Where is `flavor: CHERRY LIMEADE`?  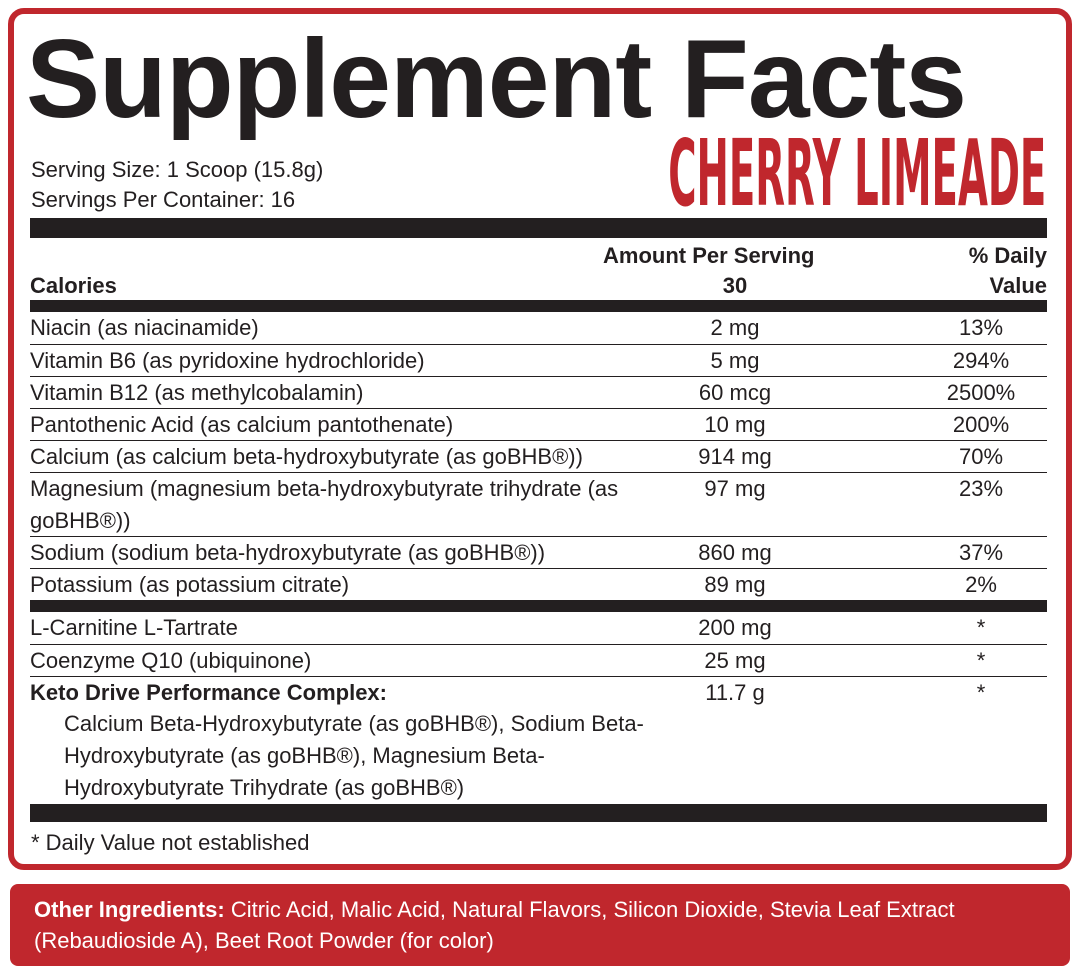
flavor: CHERRY LIMEADE is located at coordinates (856, 173).